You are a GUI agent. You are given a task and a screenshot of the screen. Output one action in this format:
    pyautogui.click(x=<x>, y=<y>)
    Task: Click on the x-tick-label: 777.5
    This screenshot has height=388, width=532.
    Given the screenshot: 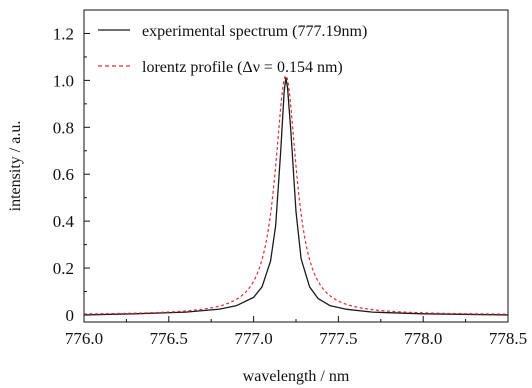 What is the action you would take?
    pyautogui.click(x=338, y=338)
    